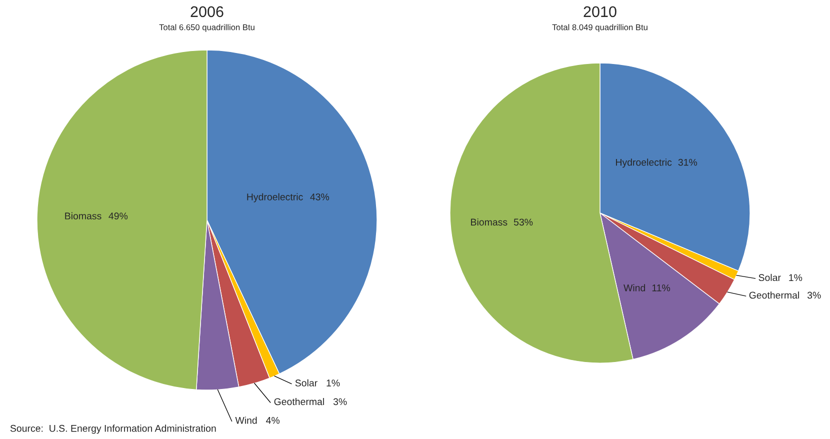 The height and width of the screenshot is (439, 830). Describe the element at coordinates (273, 420) in the screenshot. I see `data-label: 4%` at that location.